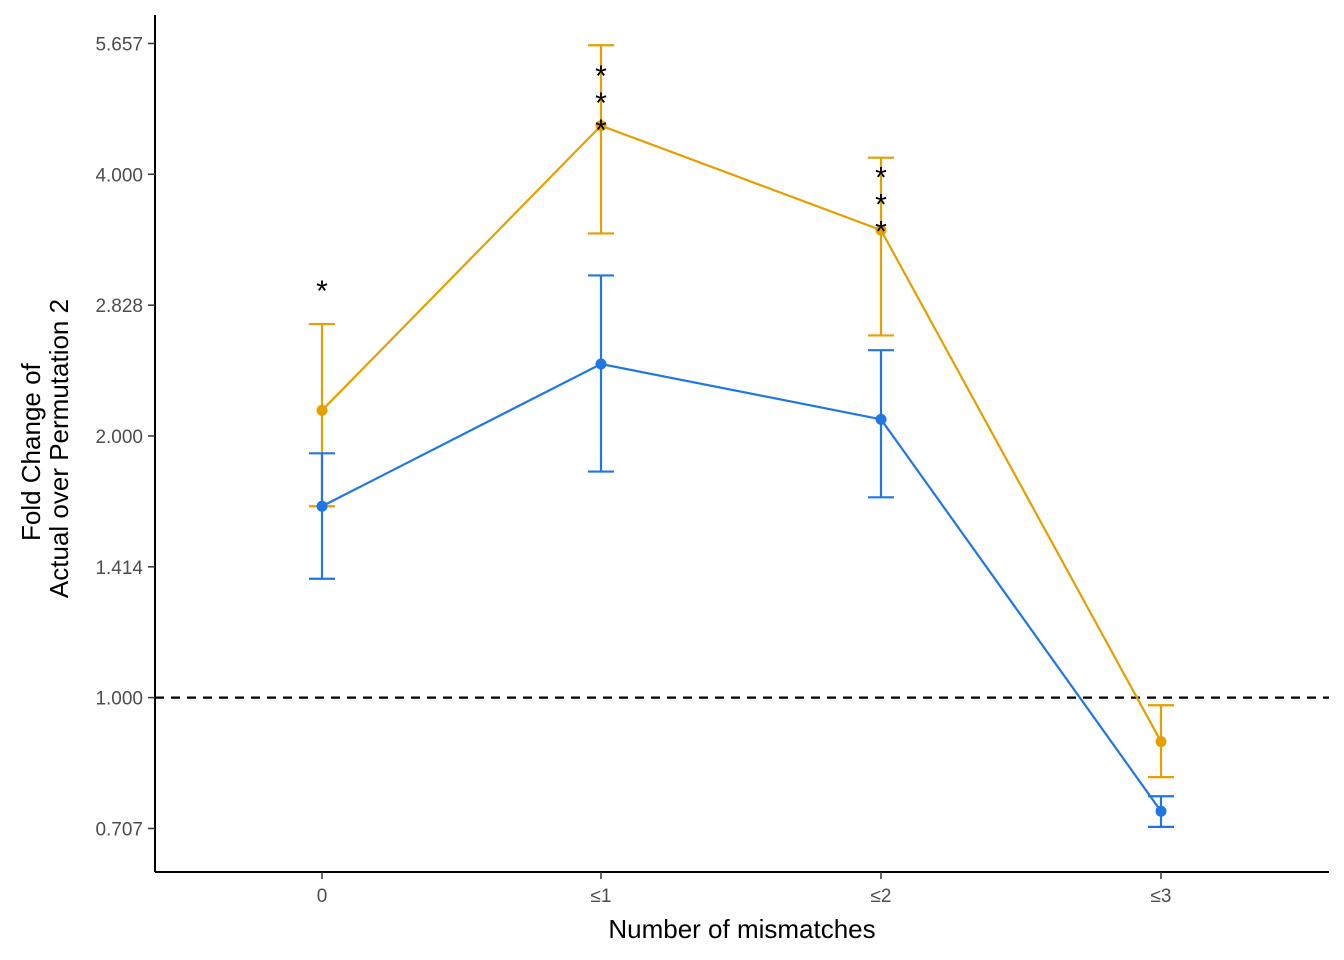  I want to click on y-tick-label: 2.828, so click(119, 306).